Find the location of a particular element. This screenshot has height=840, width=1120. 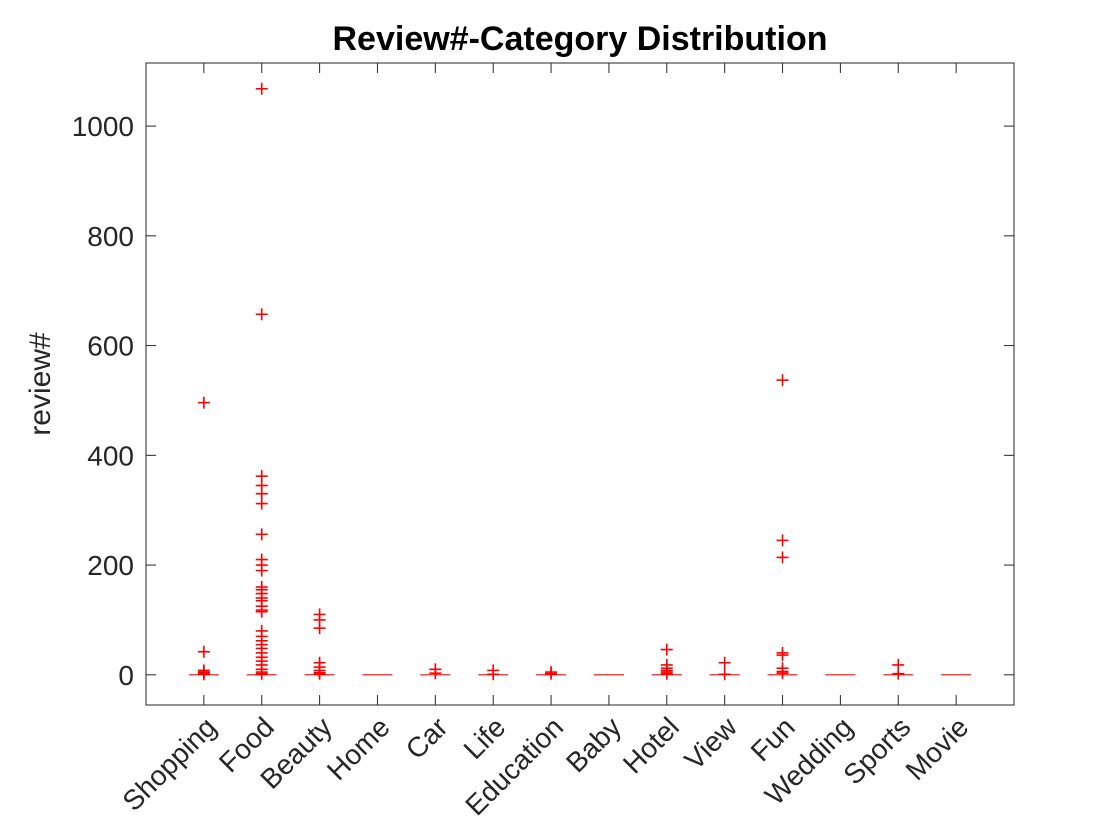

x-tick-label: Car is located at coordinates (427, 738).